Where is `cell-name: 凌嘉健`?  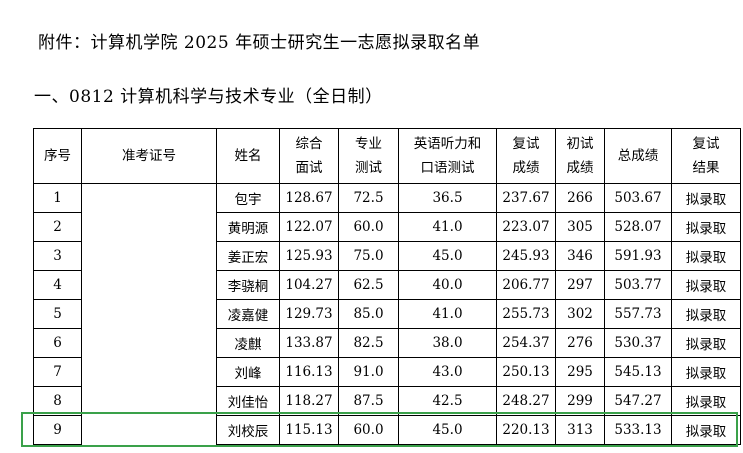
cell-name: 凌嘉健 is located at coordinates (248, 314).